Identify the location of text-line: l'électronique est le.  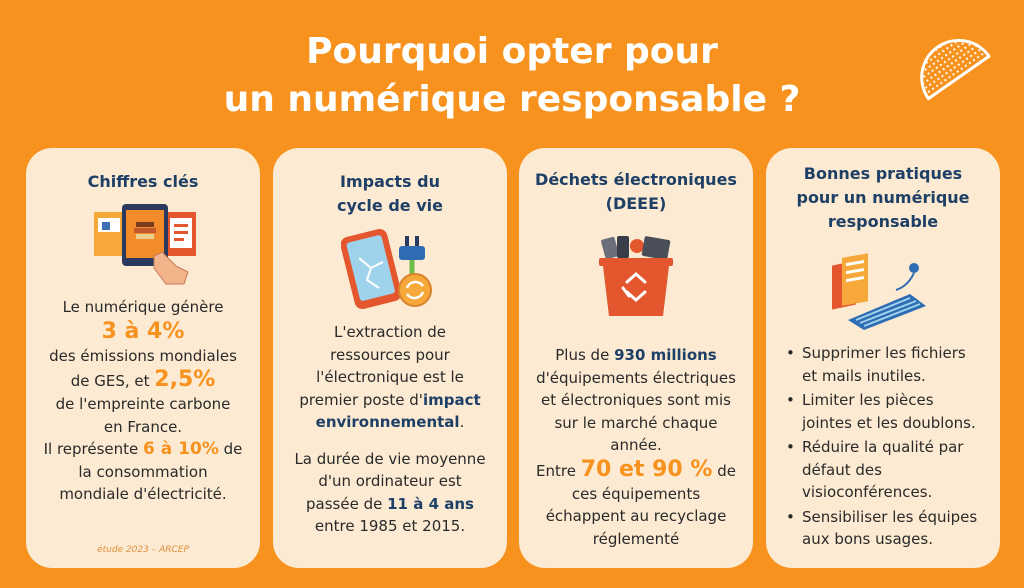
(390, 377).